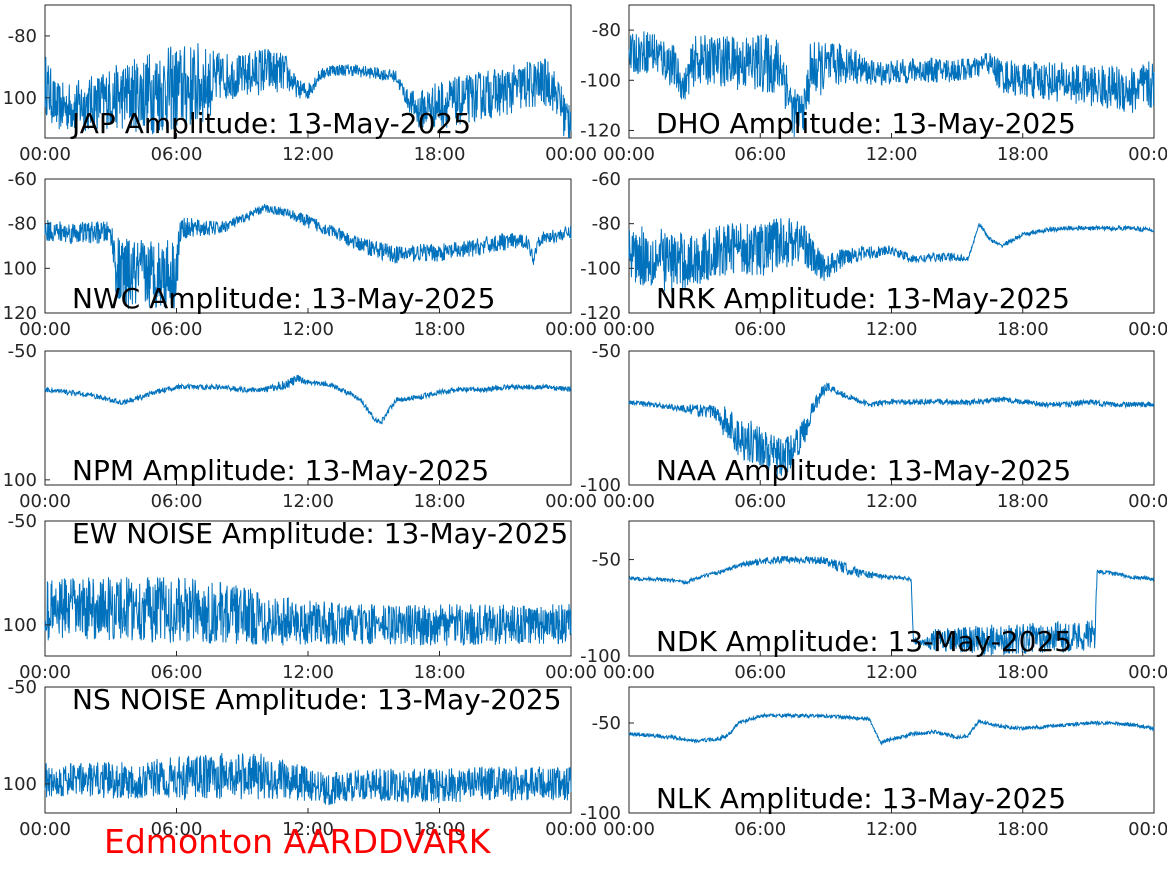  I want to click on y-tick-label: -60, so click(606, 179).